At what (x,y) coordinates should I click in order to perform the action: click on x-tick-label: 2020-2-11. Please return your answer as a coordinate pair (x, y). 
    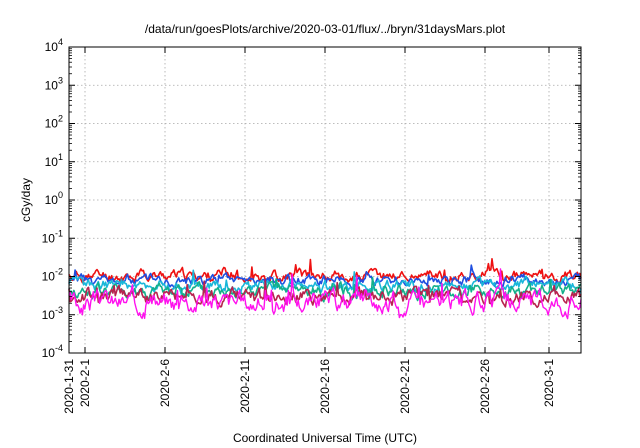
    Looking at the image, I should click on (245, 386).